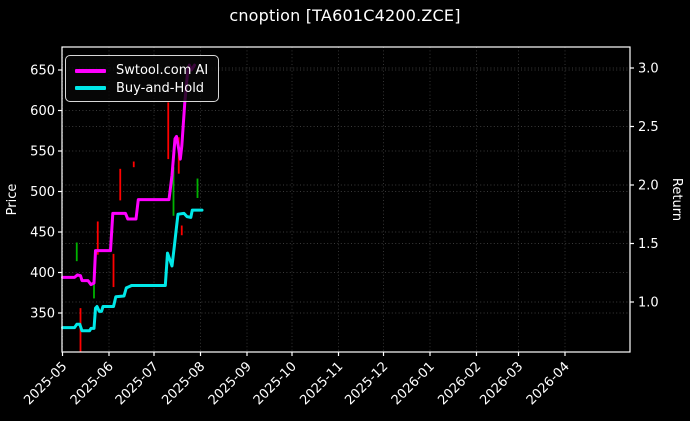 The image size is (690, 421). I want to click on date-tick-label: 2025-10, so click(275, 383).